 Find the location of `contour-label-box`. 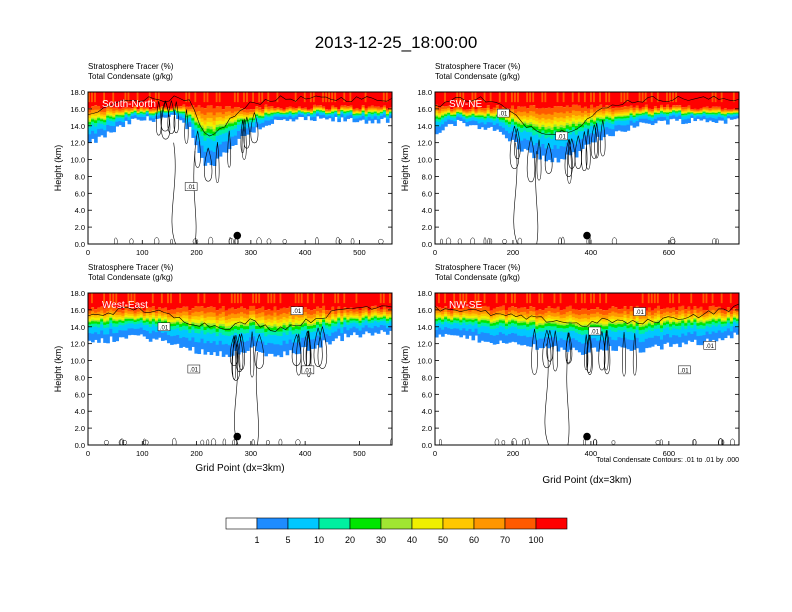

contour-label-box is located at coordinates (684, 370).